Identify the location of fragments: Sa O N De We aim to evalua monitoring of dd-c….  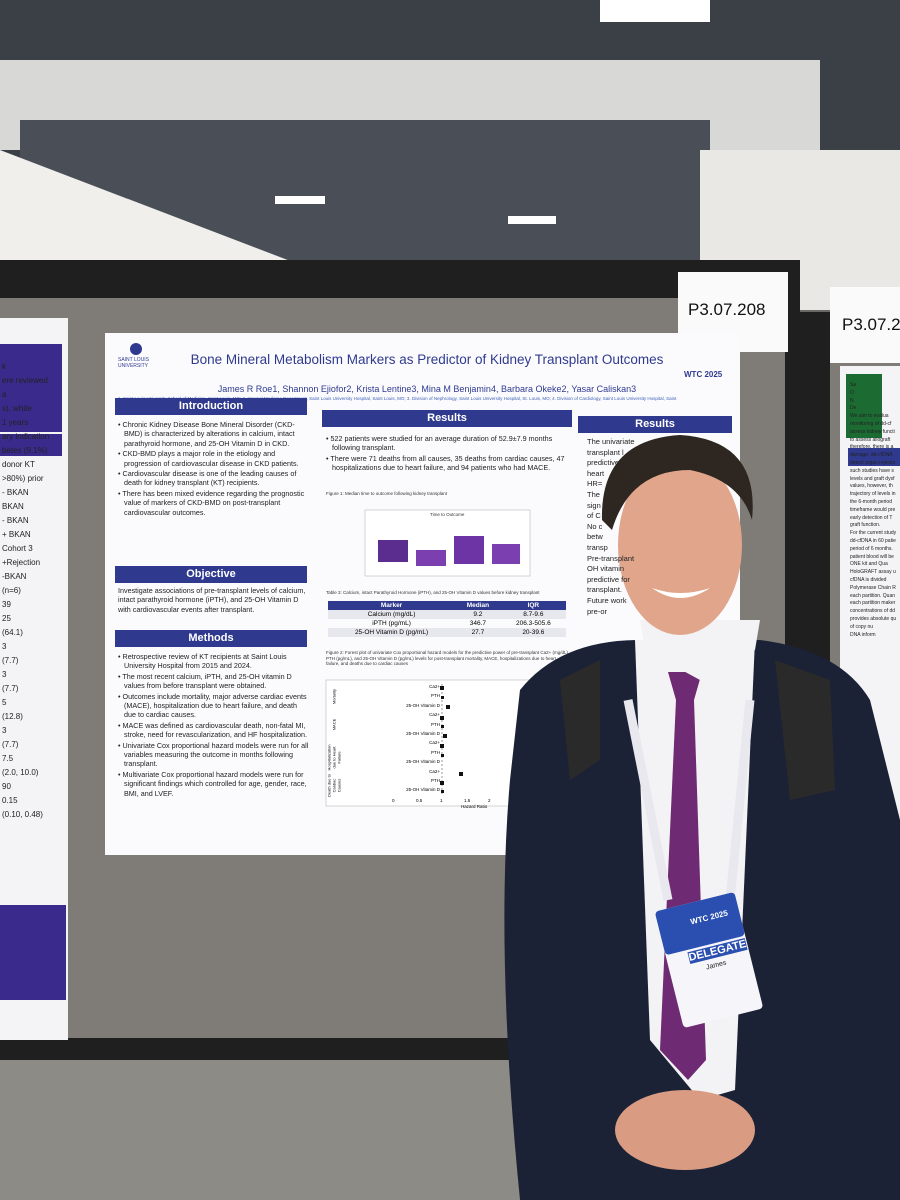
(873, 510).